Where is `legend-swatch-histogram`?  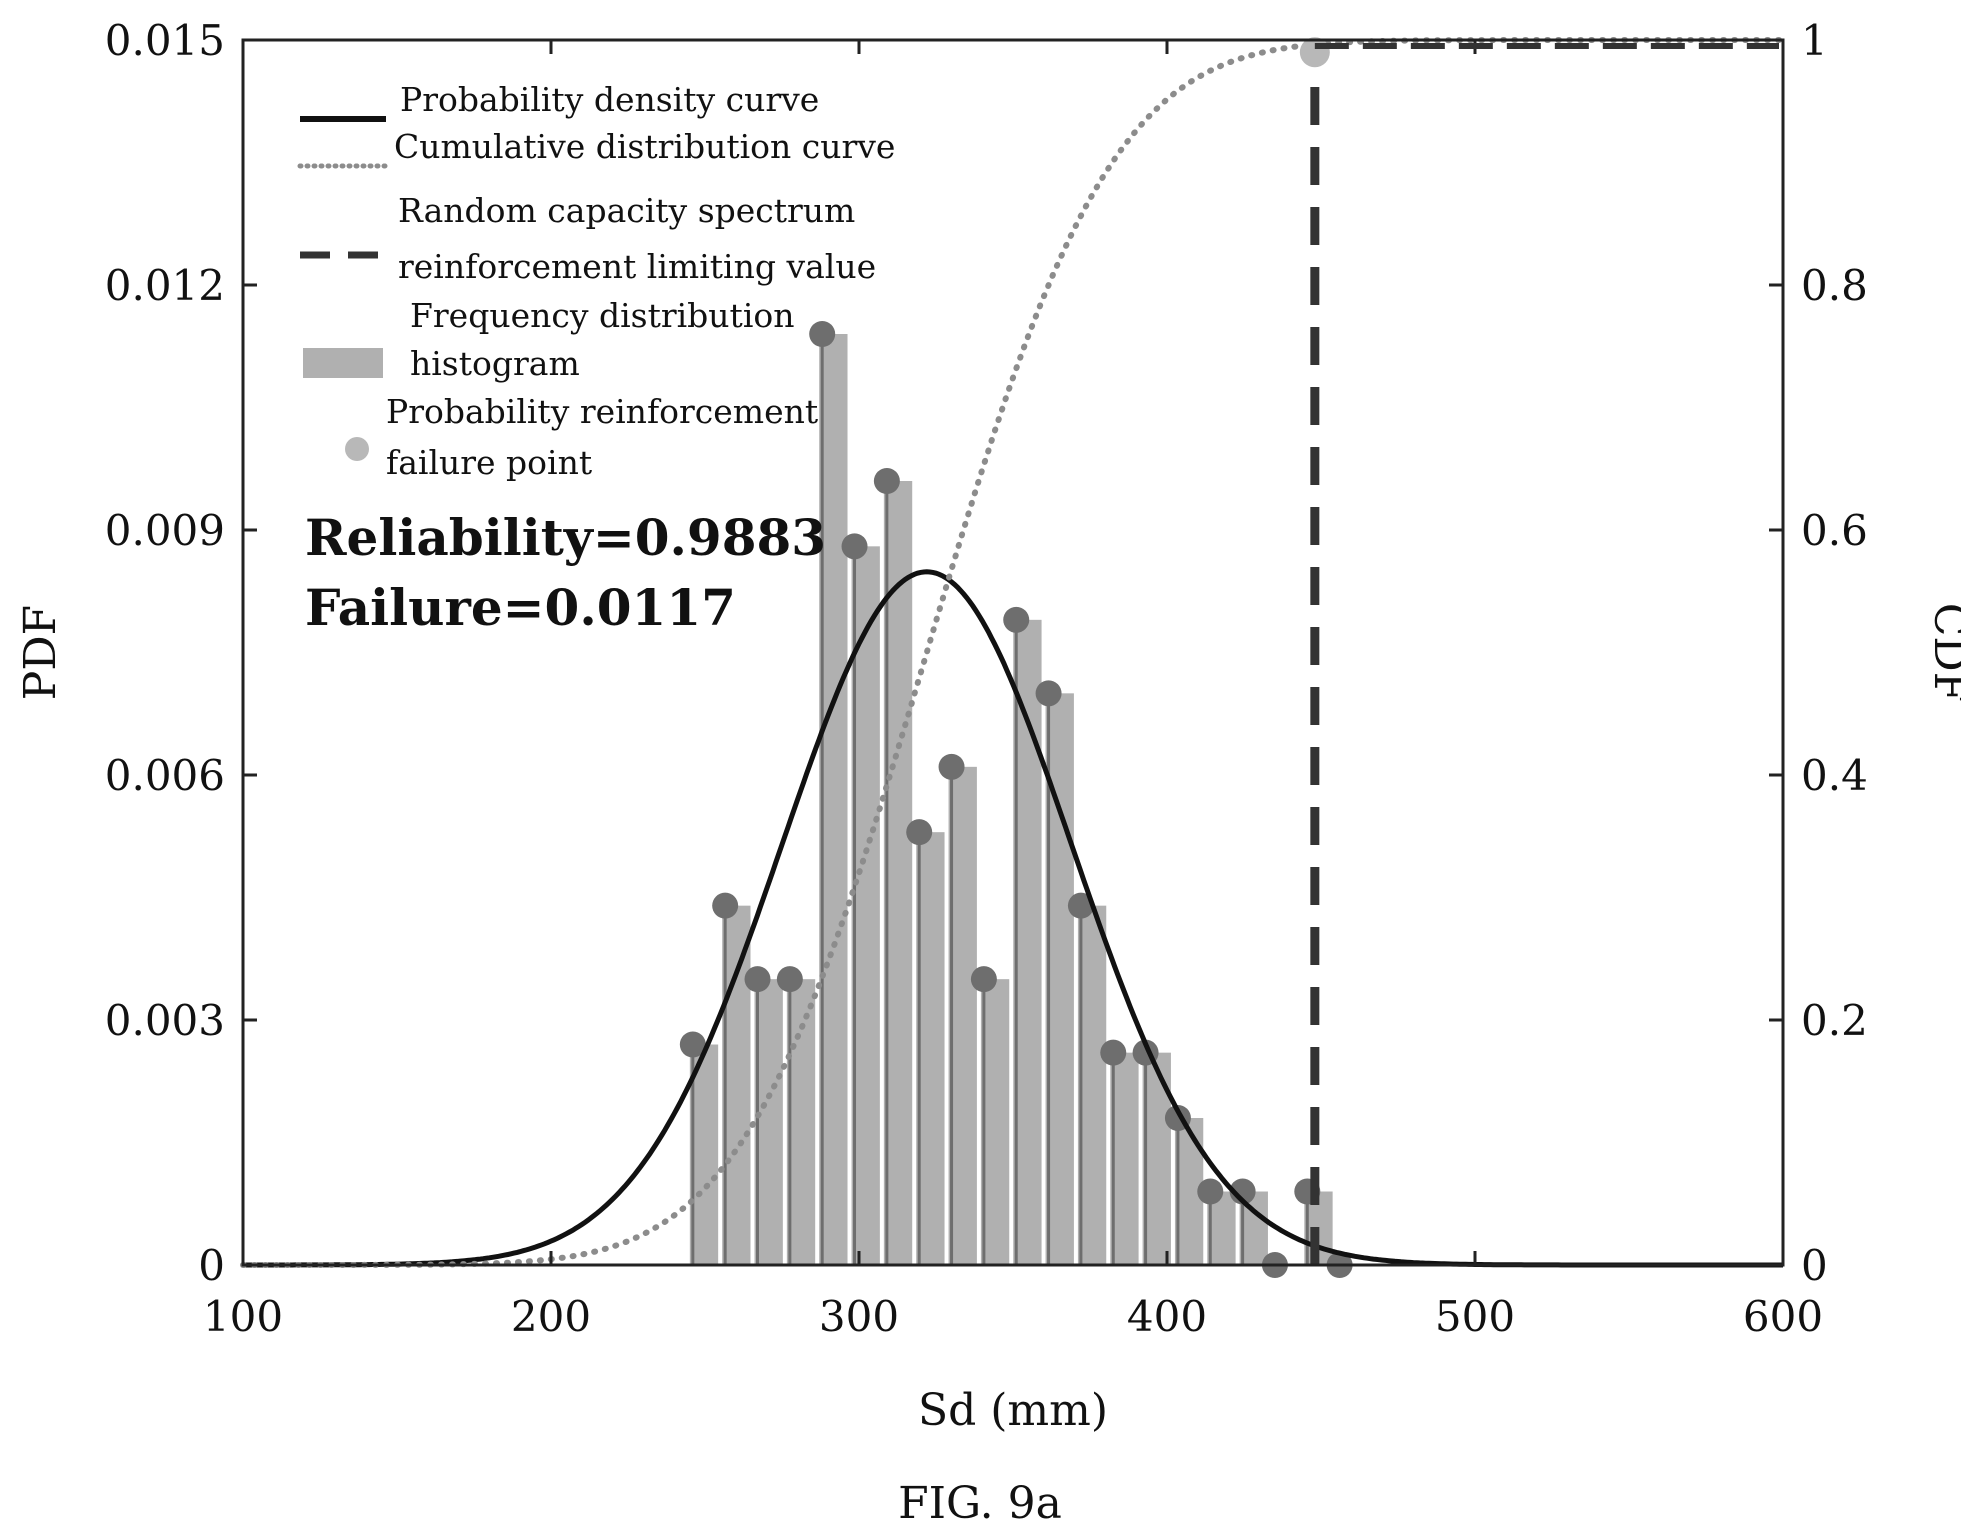 legend-swatch-histogram is located at coordinates (343, 363).